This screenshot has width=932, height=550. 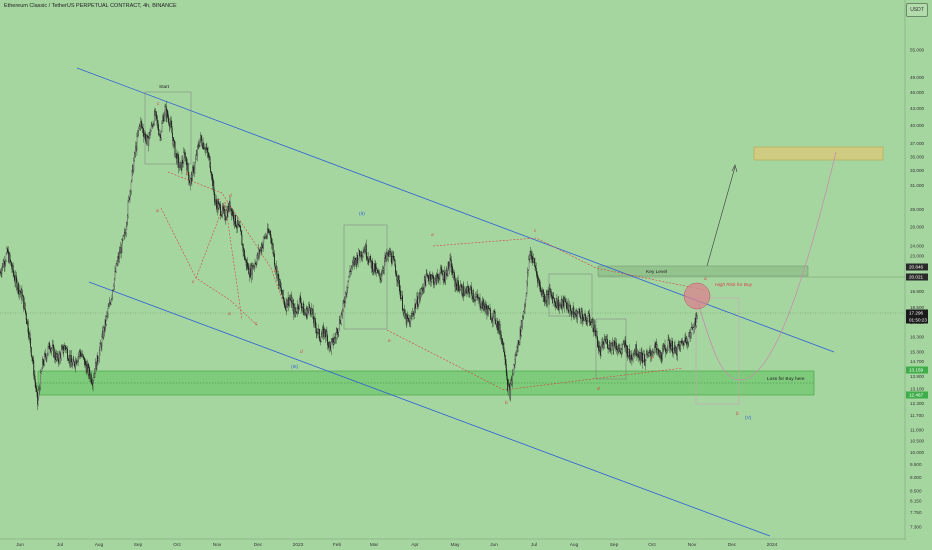 I want to click on x-tick-label: Oct, so click(x=177, y=545).